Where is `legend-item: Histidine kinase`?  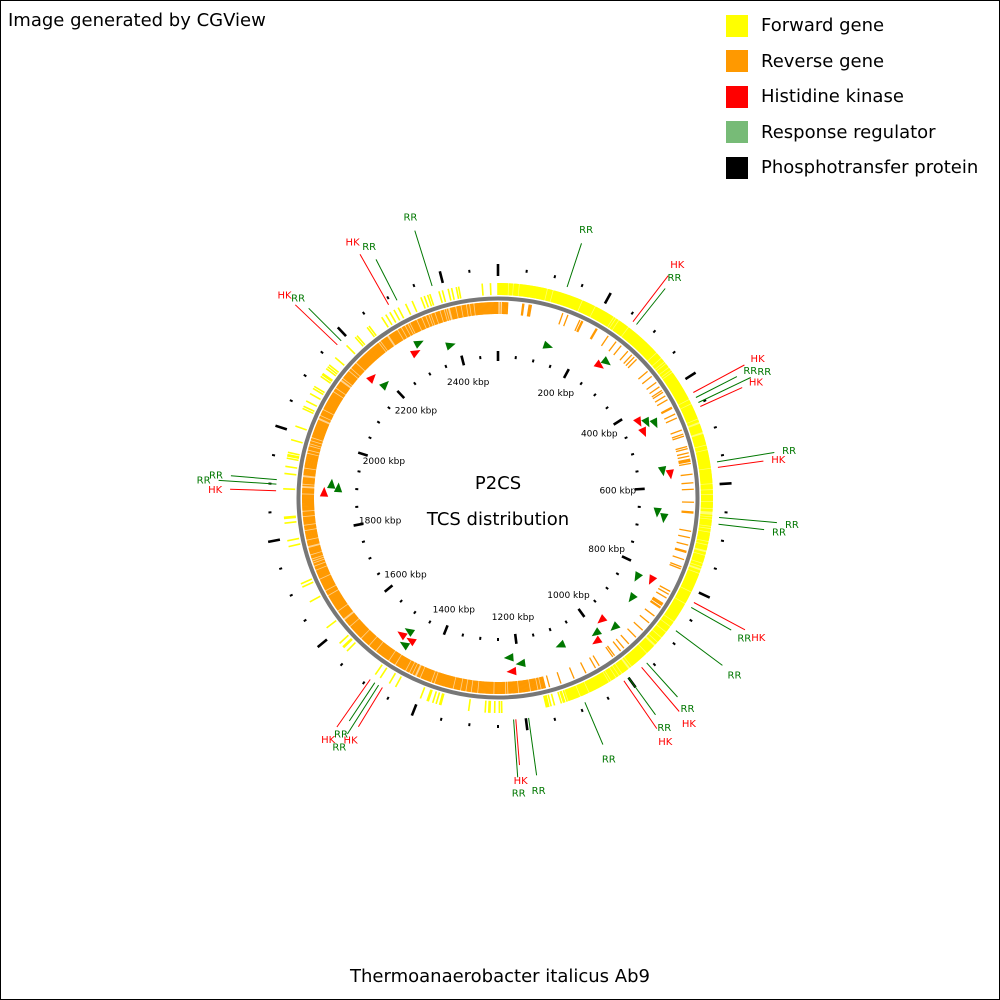
legend-item: Histidine kinase is located at coordinates (852, 97).